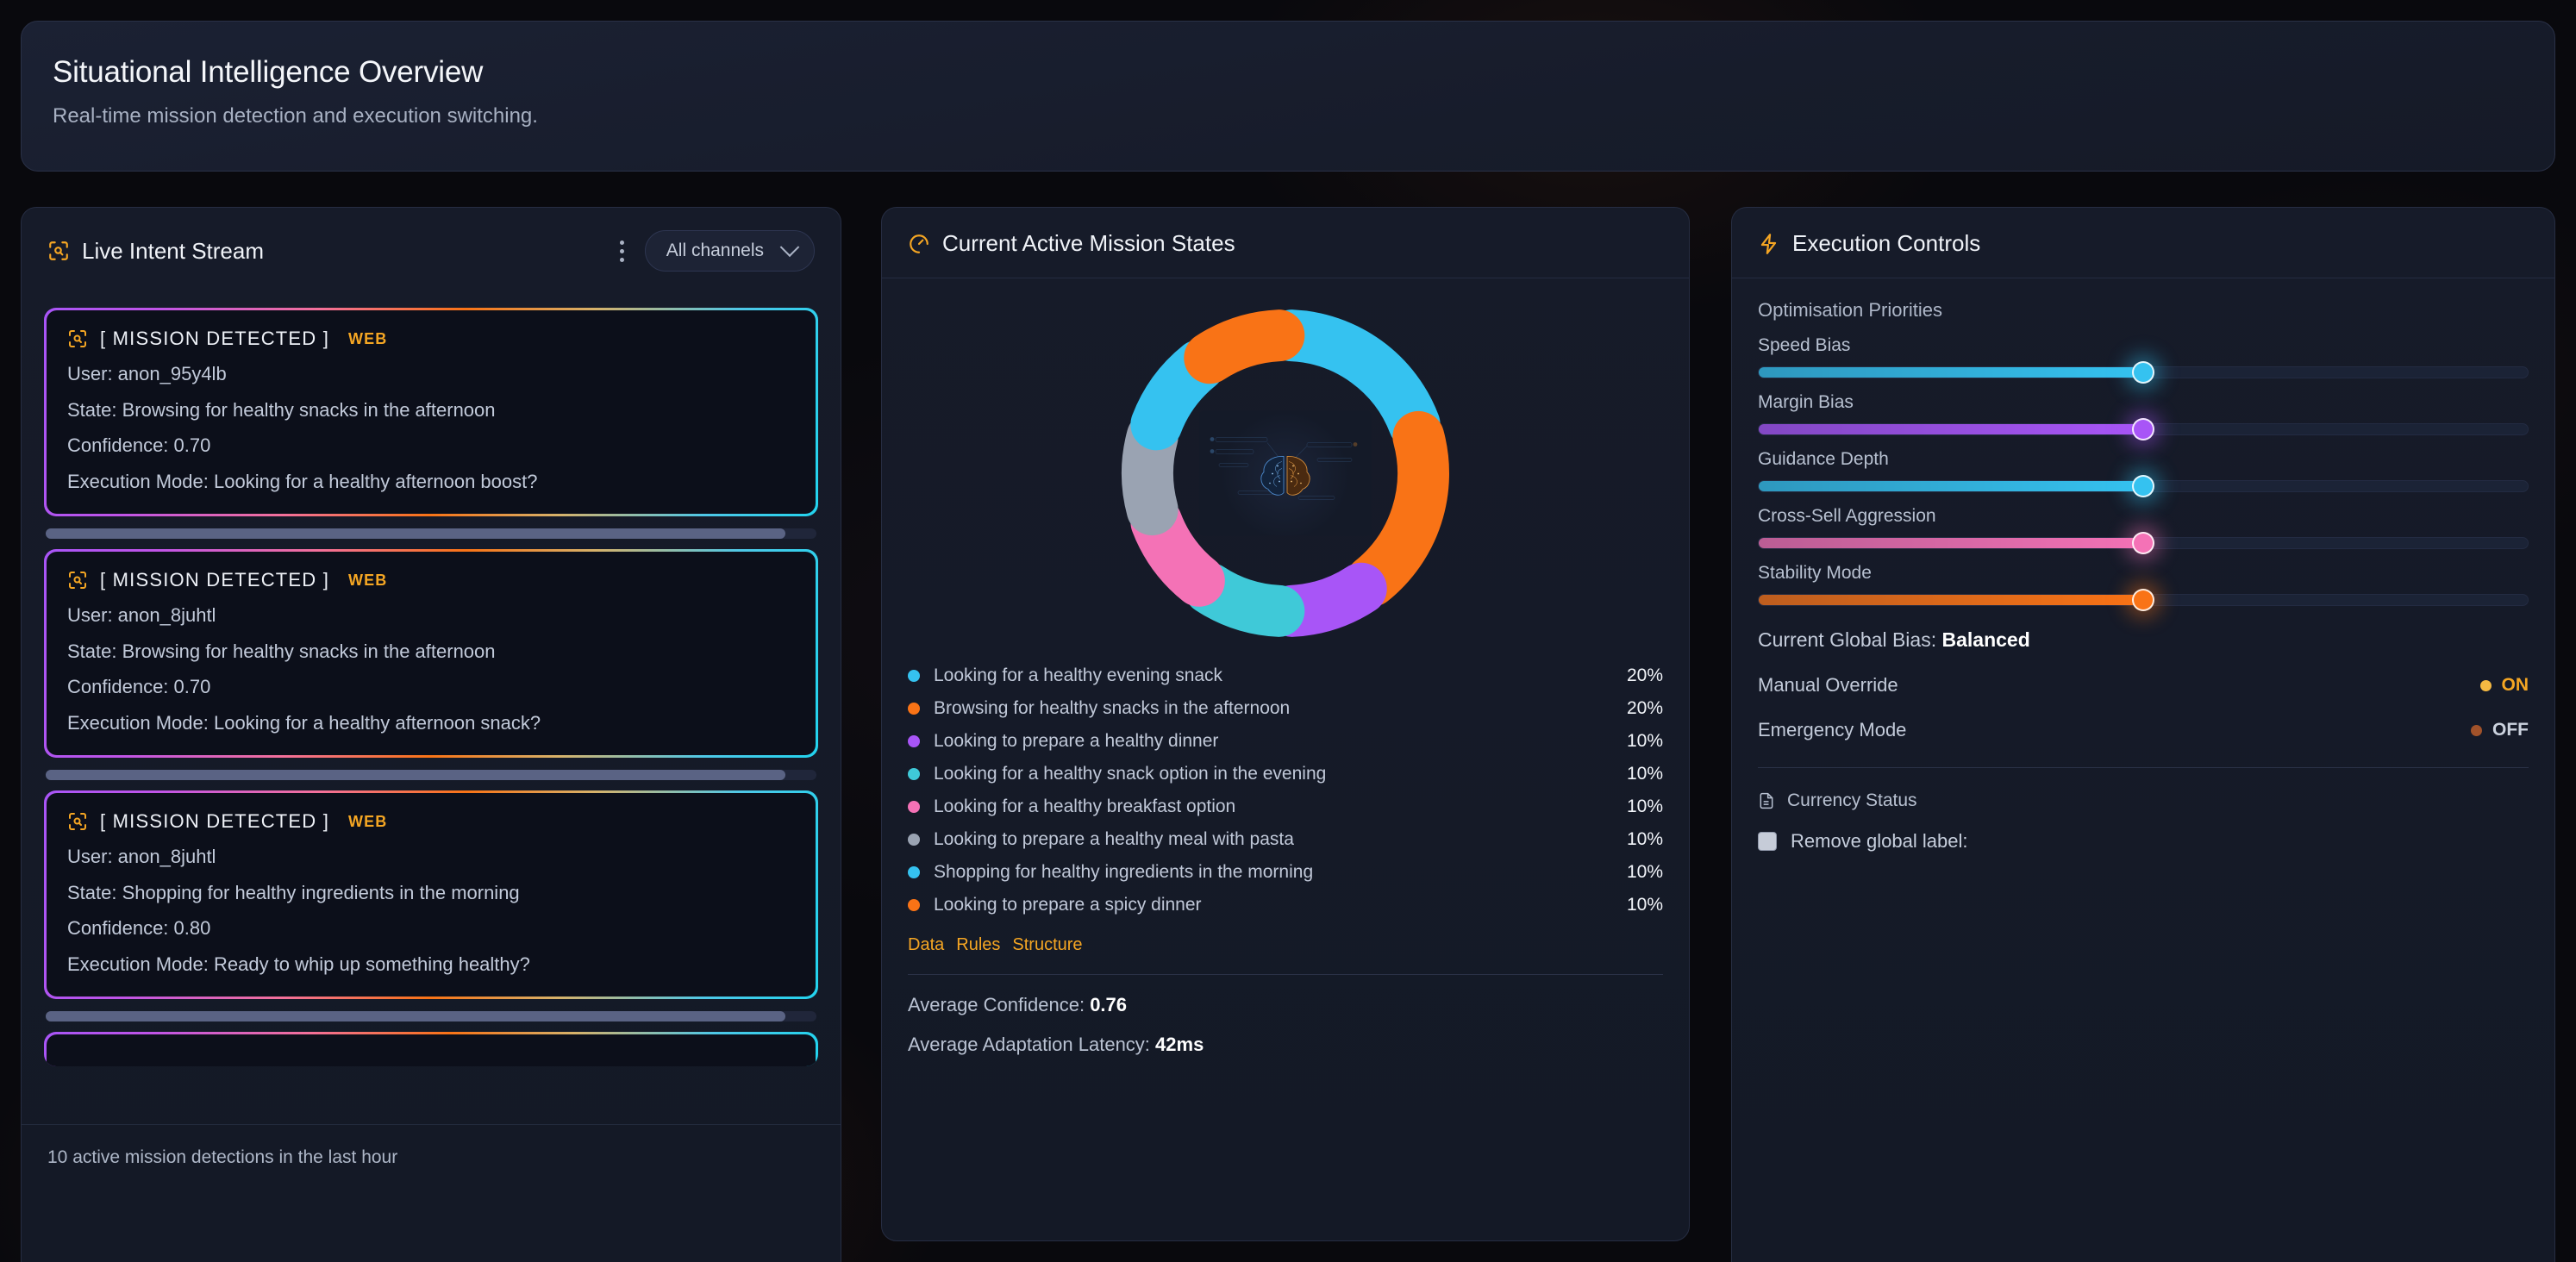 The height and width of the screenshot is (1262, 2576). I want to click on toggle-state: ON, so click(2504, 685).